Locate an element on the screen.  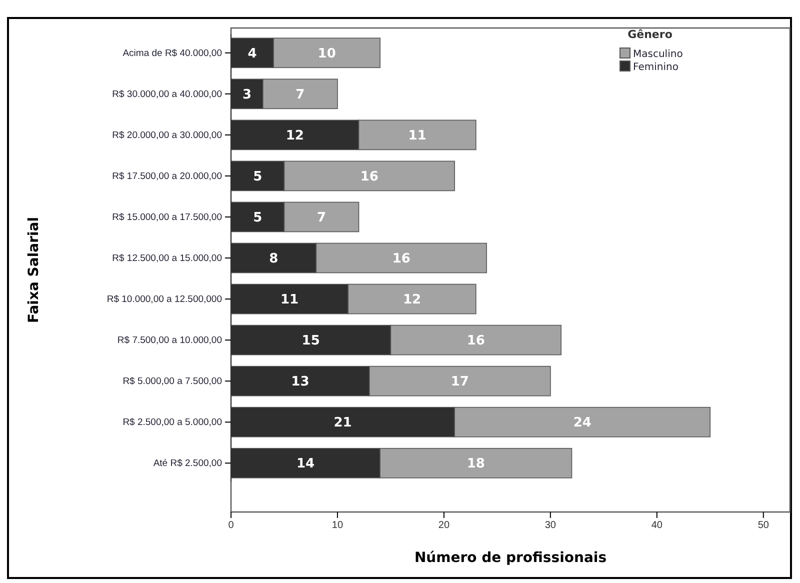
data-label: 18 is located at coordinates (475, 464).